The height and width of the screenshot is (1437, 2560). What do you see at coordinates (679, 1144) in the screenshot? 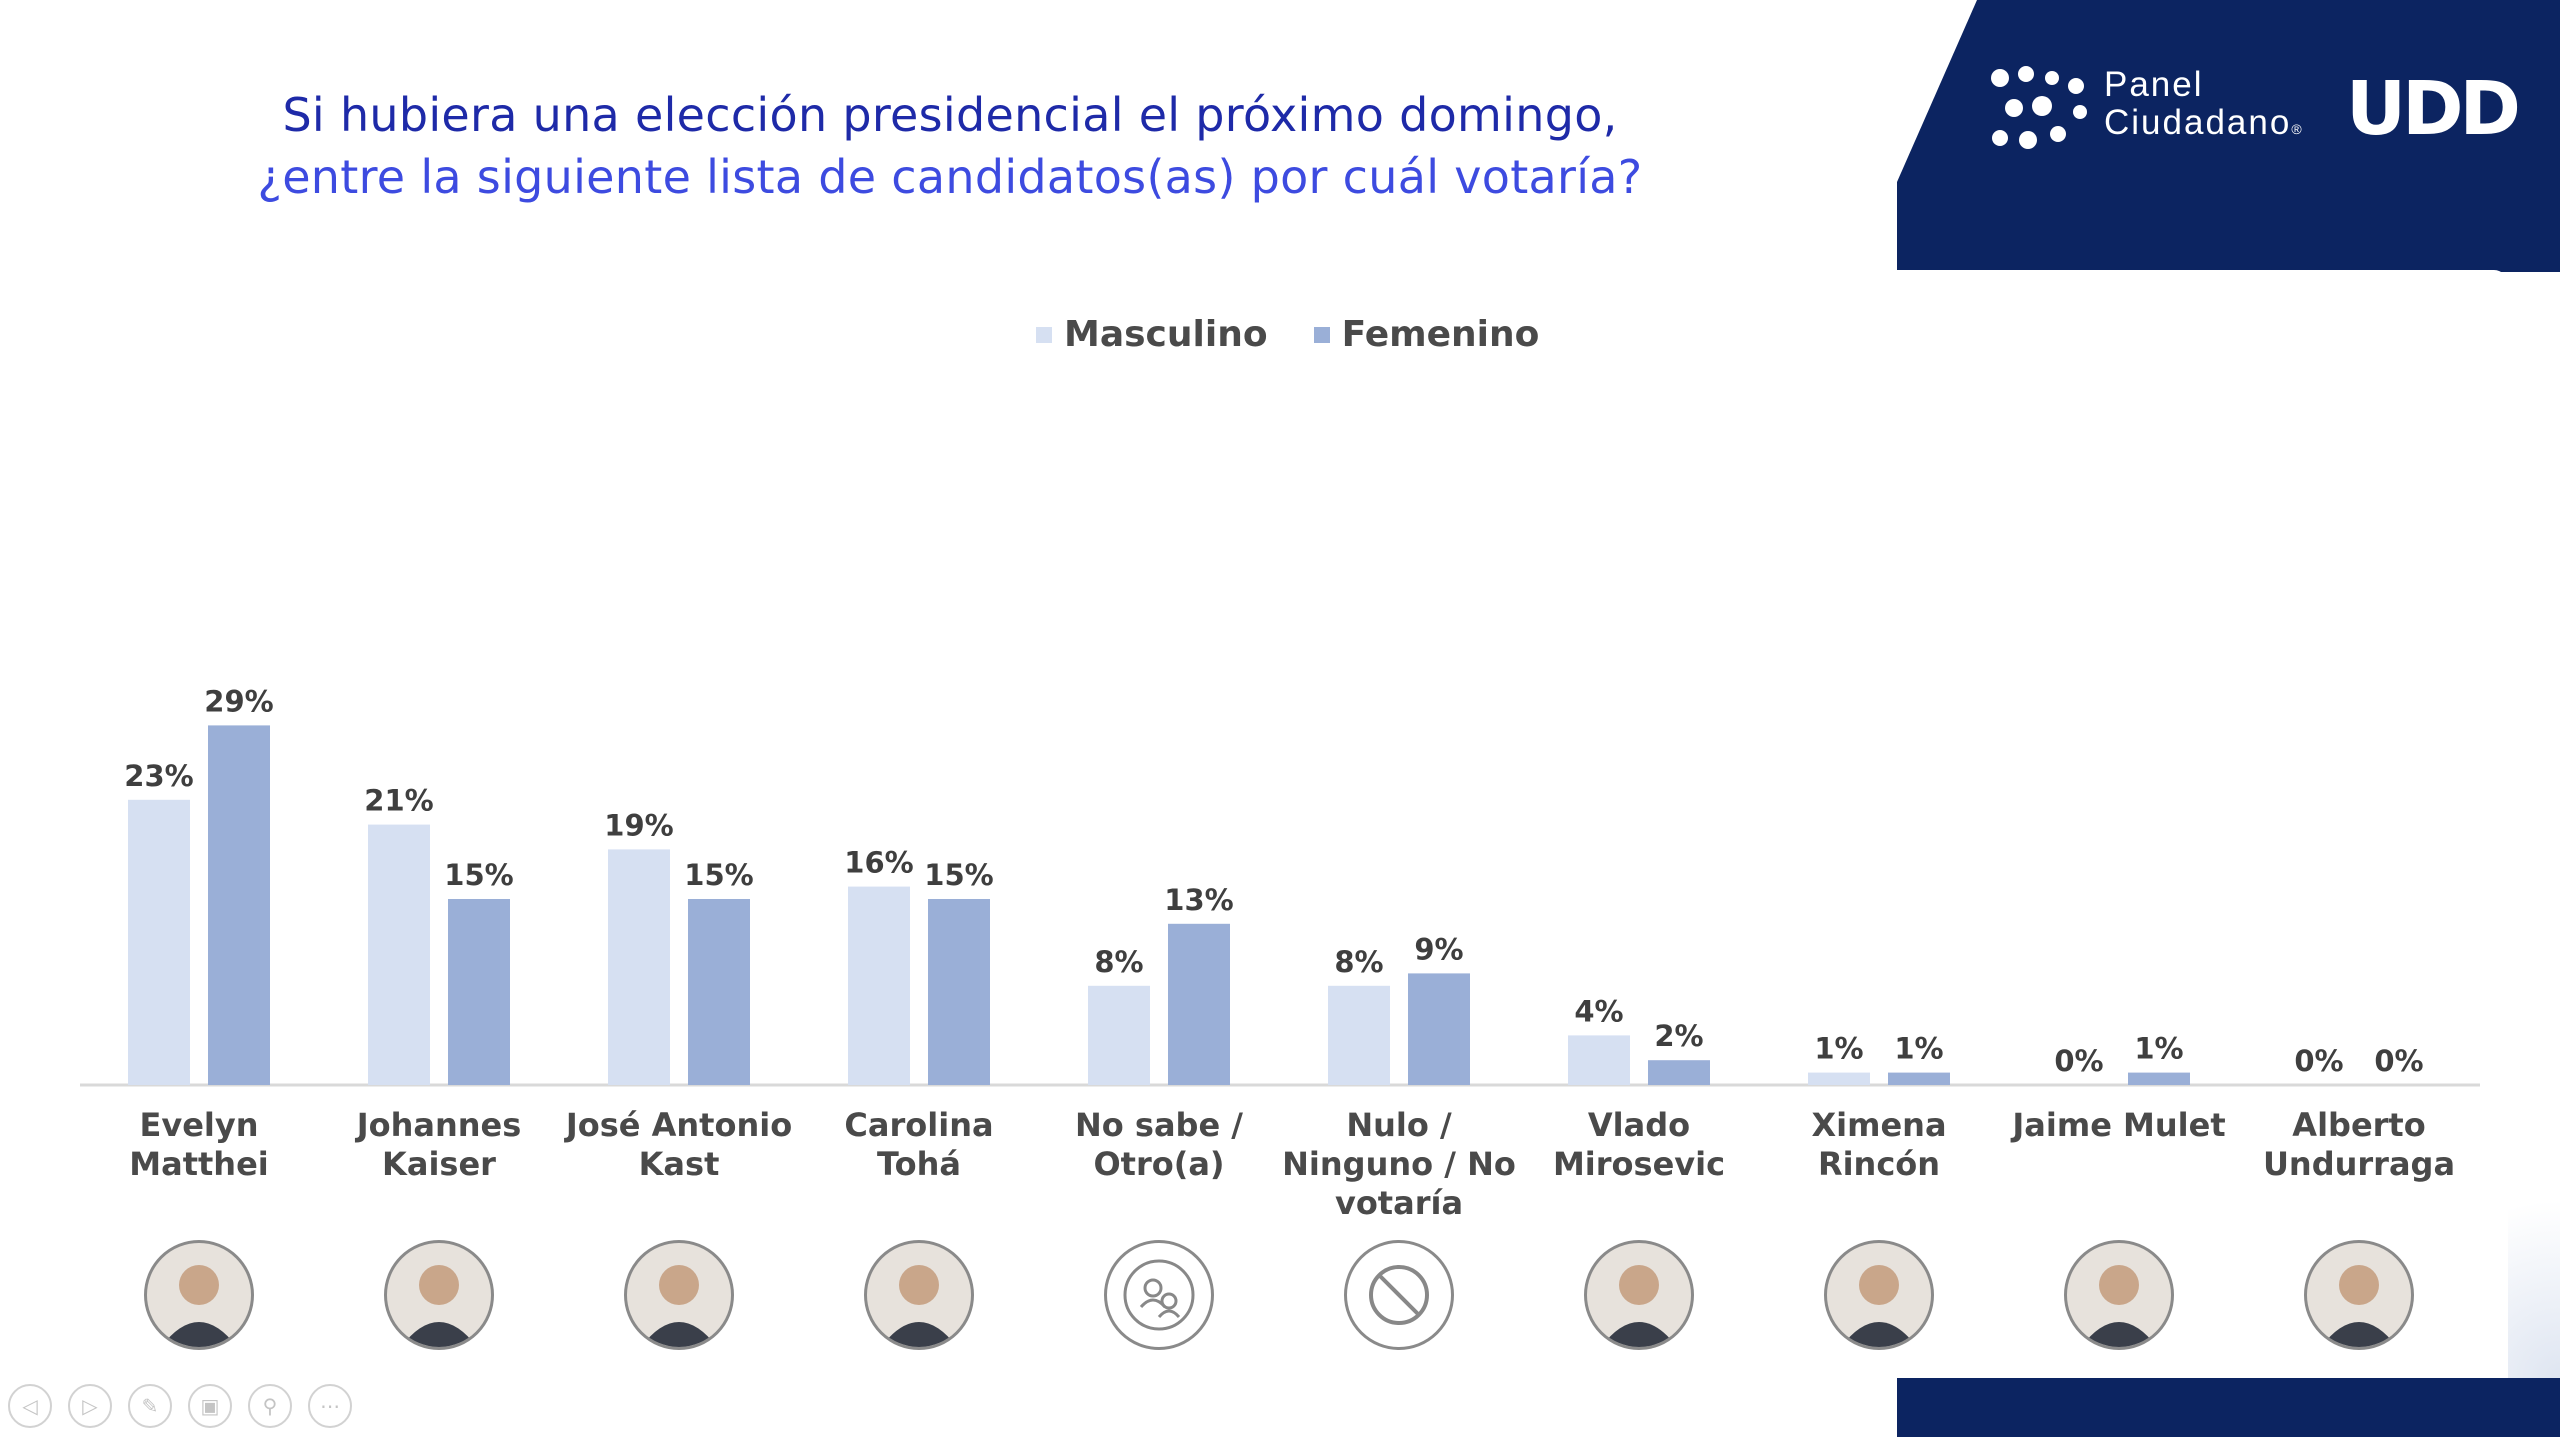
I see `category-label-jose-antonio-kast: José Antonio Kast` at bounding box center [679, 1144].